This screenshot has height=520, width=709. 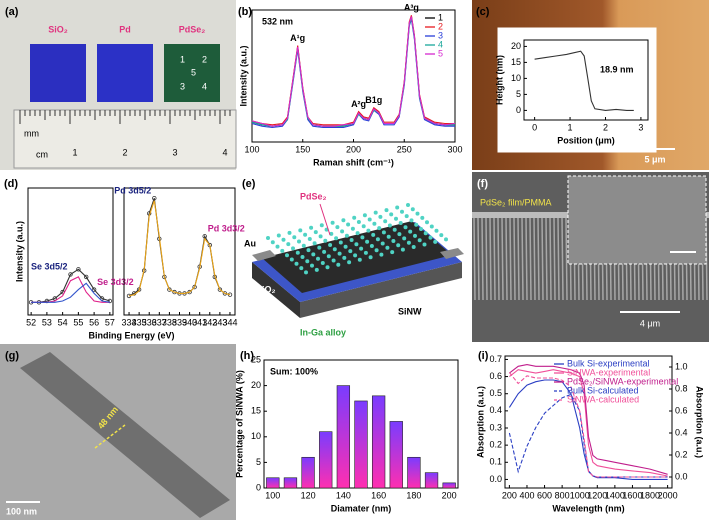 I want to click on substrate-side, so click(x=276, y=290).